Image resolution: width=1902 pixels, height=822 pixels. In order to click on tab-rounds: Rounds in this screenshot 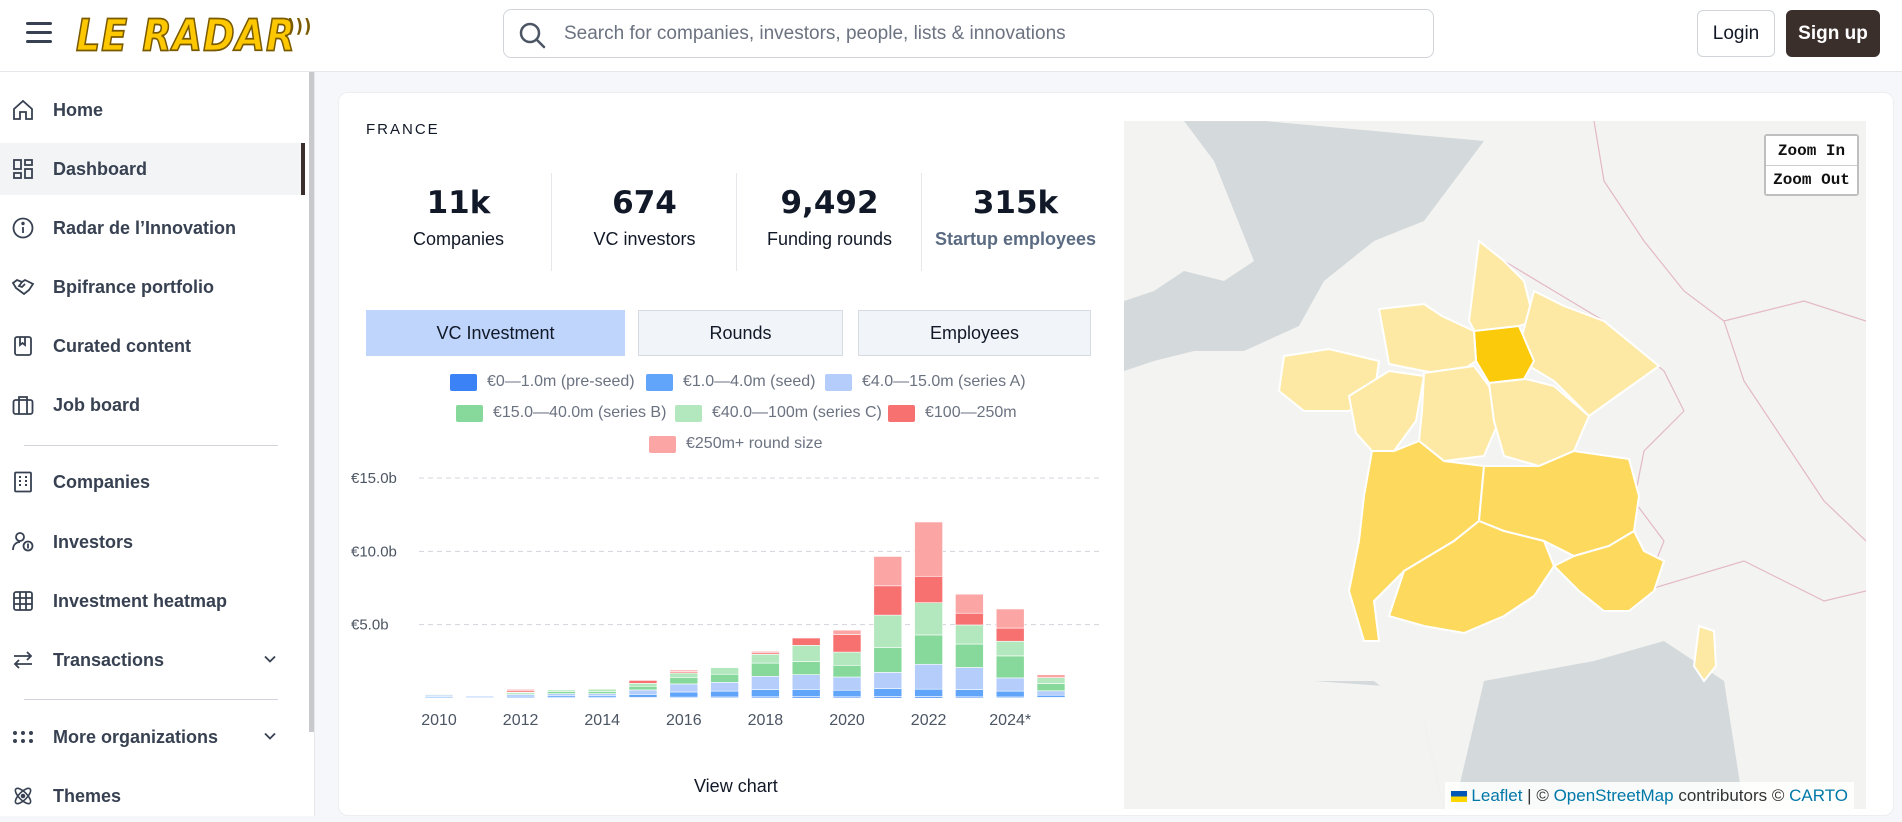, I will do `click(740, 333)`.